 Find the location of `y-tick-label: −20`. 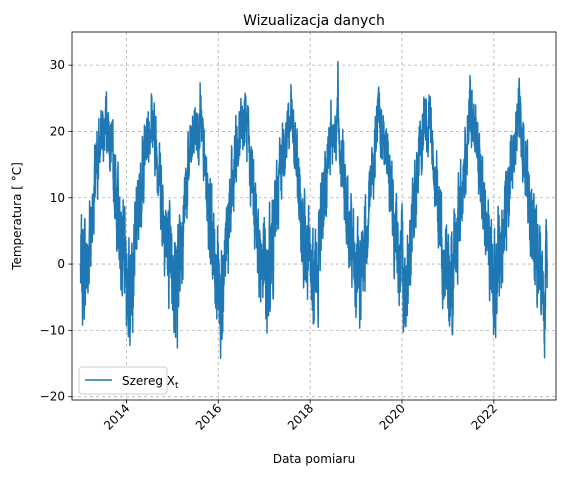

y-tick-label: −20 is located at coordinates (52, 397).